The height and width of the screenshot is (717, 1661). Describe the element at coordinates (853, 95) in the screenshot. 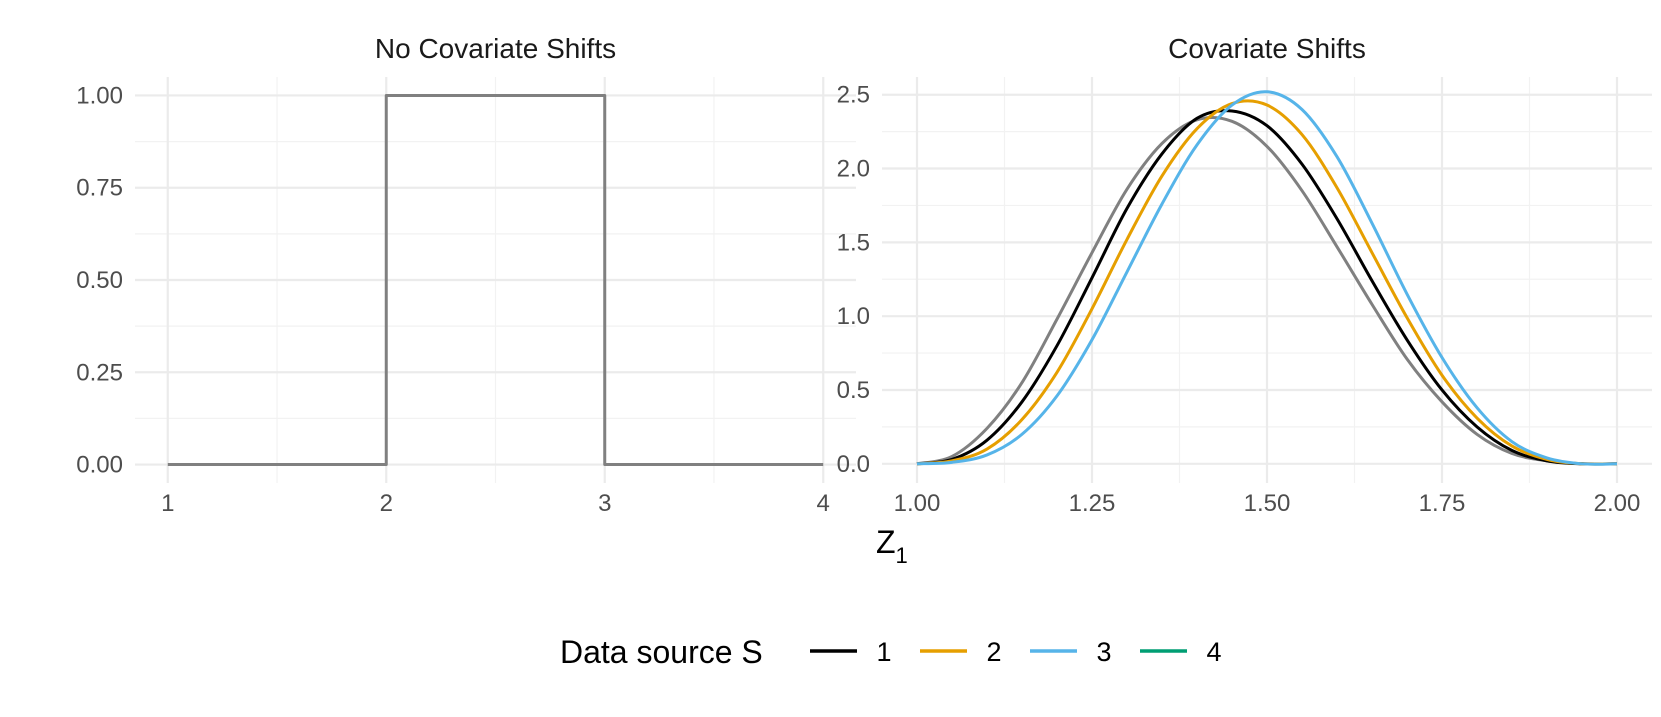

I see `y-tick-label: 2.5` at that location.